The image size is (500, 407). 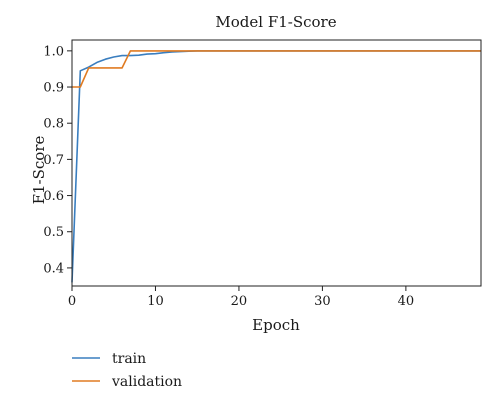 I want to click on x-tick-label: 0, so click(x=72, y=301).